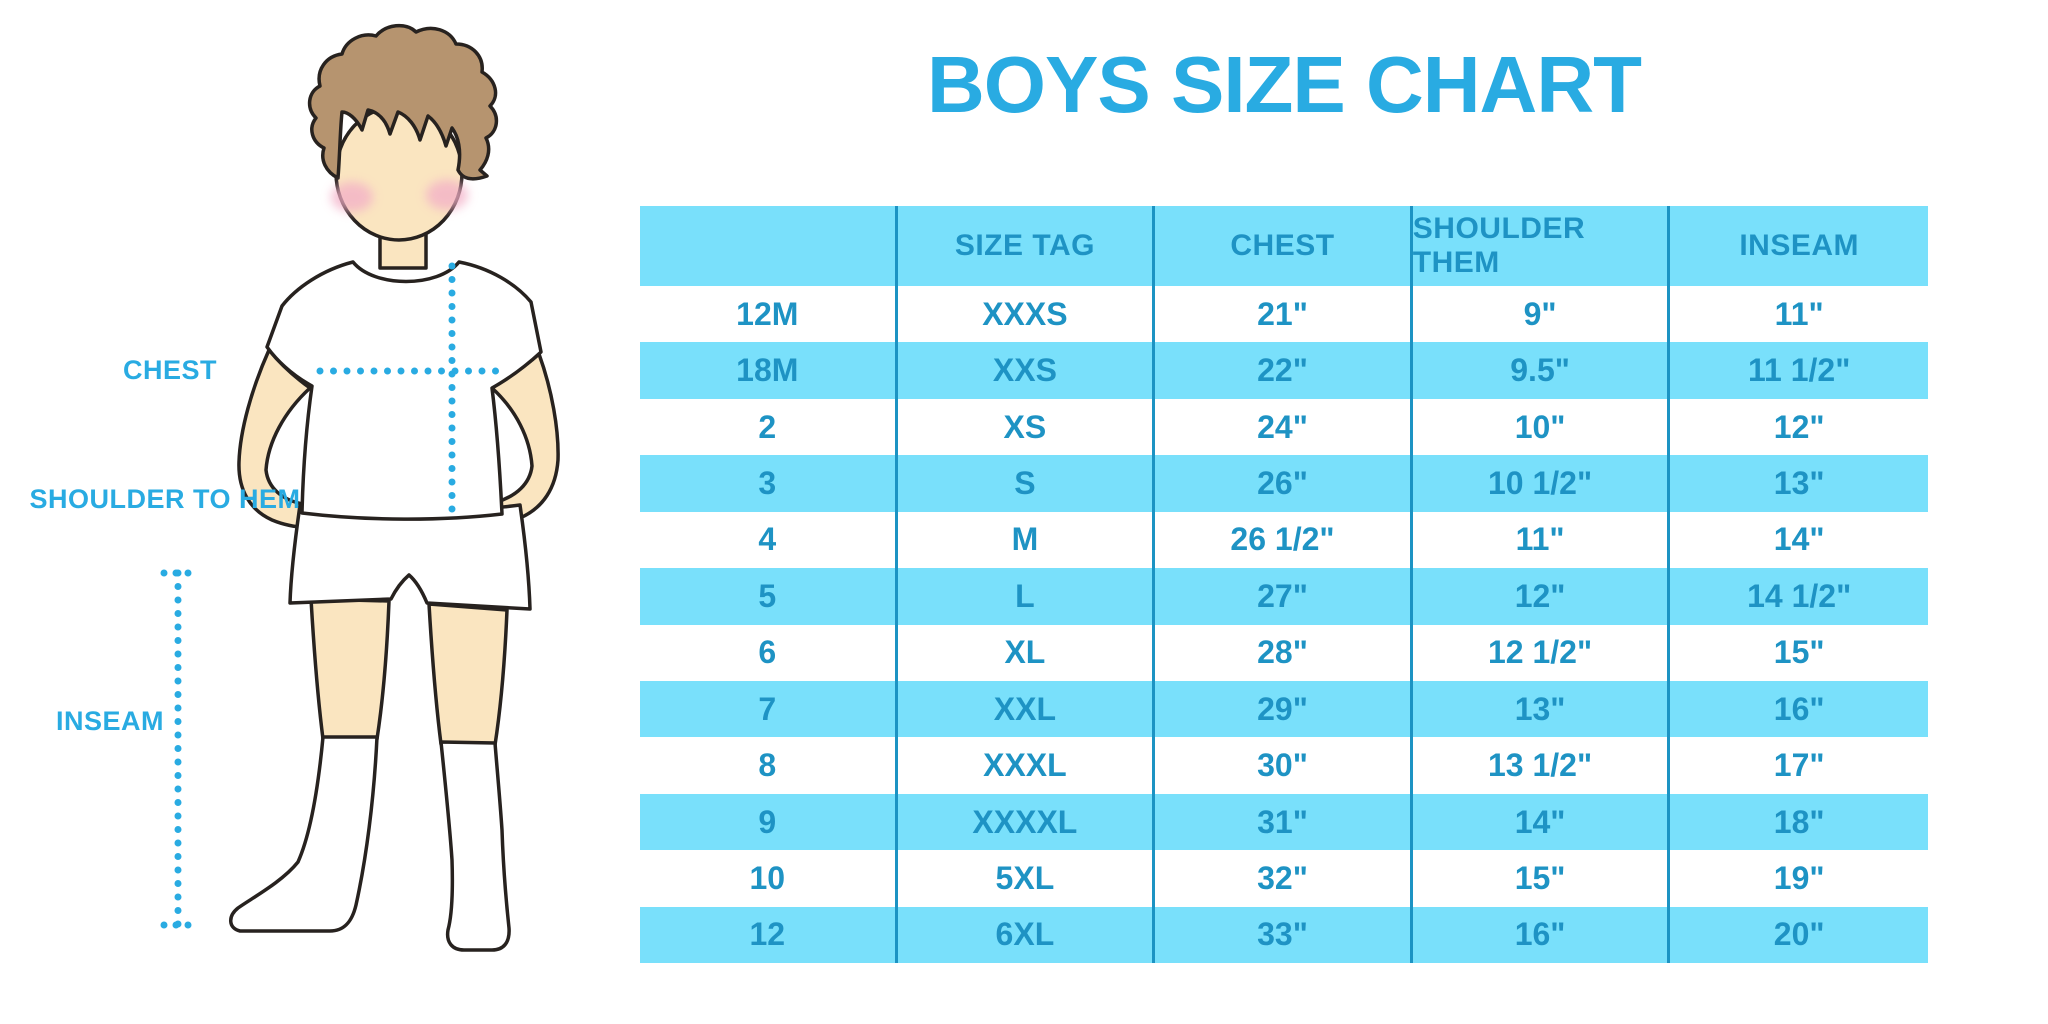  What do you see at coordinates (769, 935) in the screenshot?
I see `cell-size: 12` at bounding box center [769, 935].